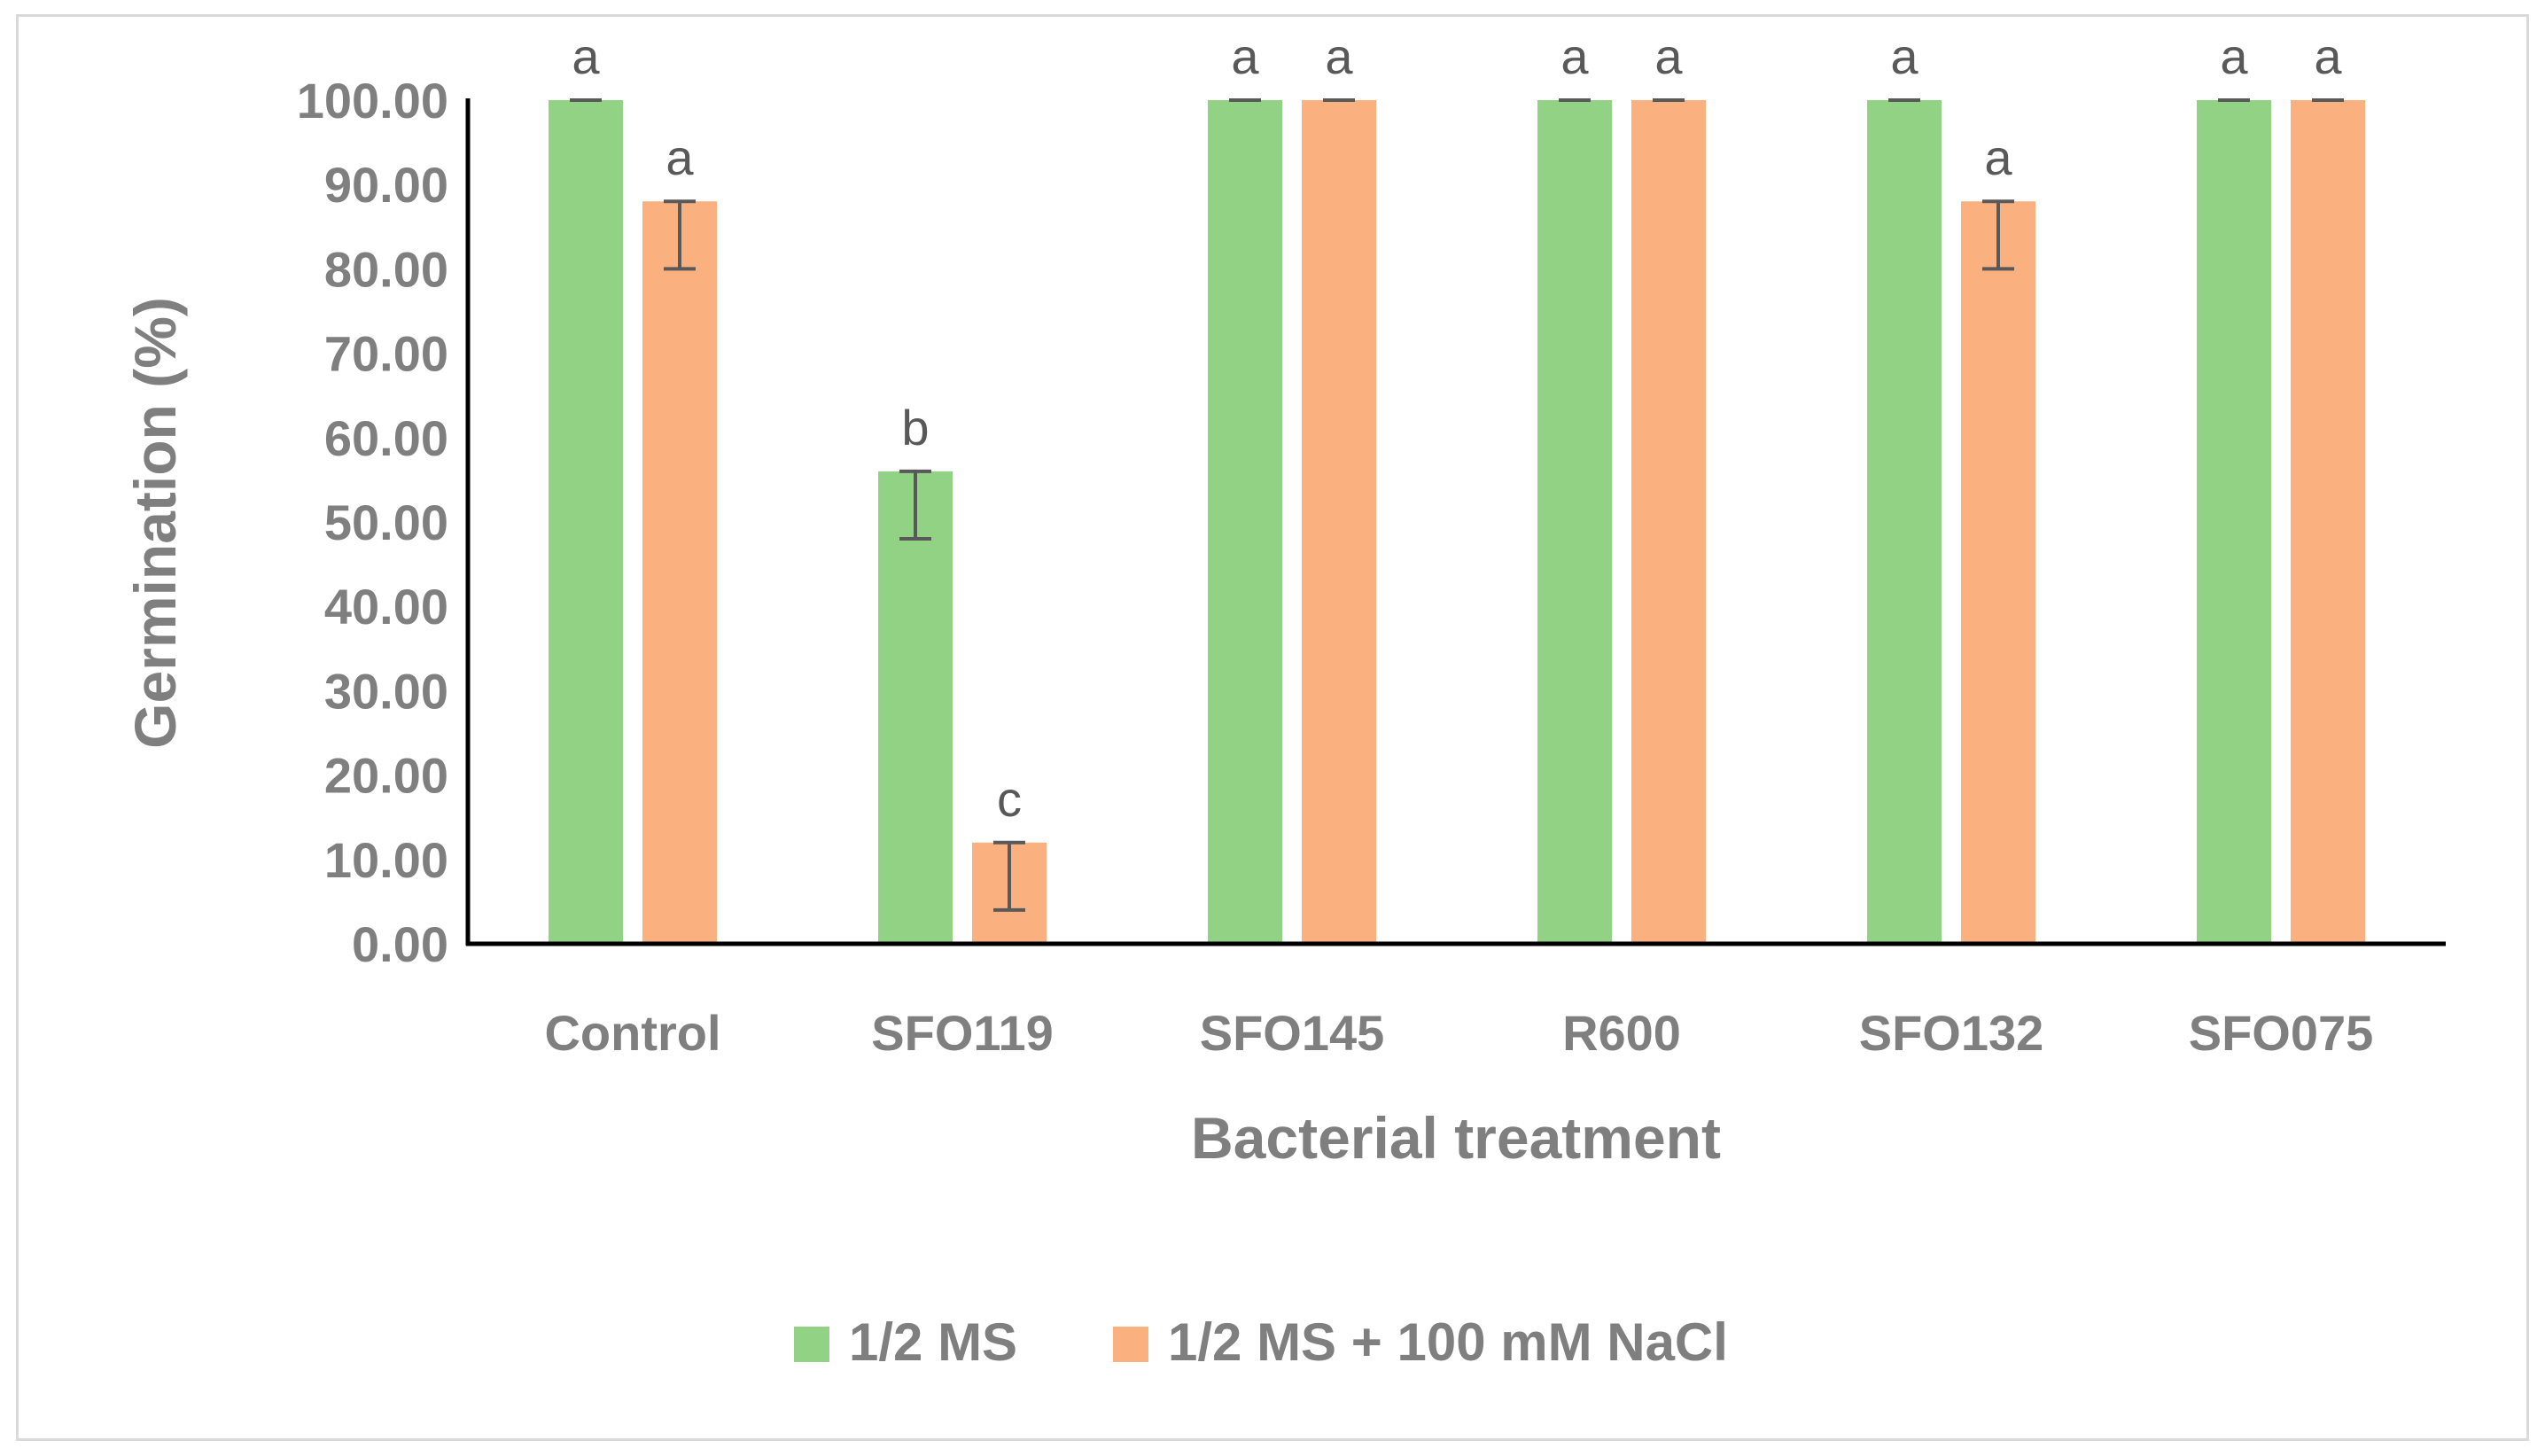  Describe the element at coordinates (1622, 1033) in the screenshot. I see `x-tick-label: R600` at that location.